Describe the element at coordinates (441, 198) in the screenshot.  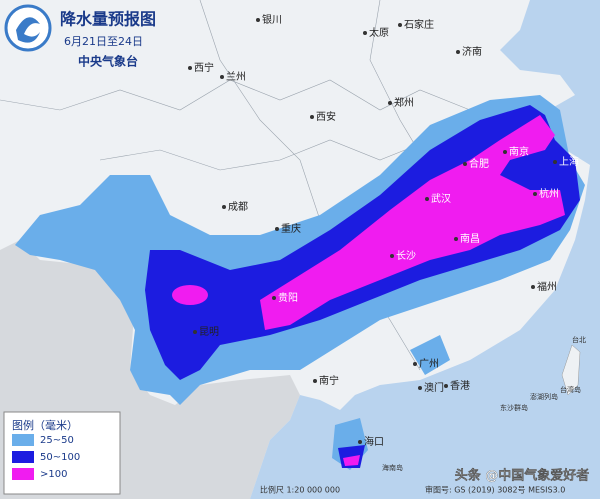
I see `city-label: 武汉` at that location.